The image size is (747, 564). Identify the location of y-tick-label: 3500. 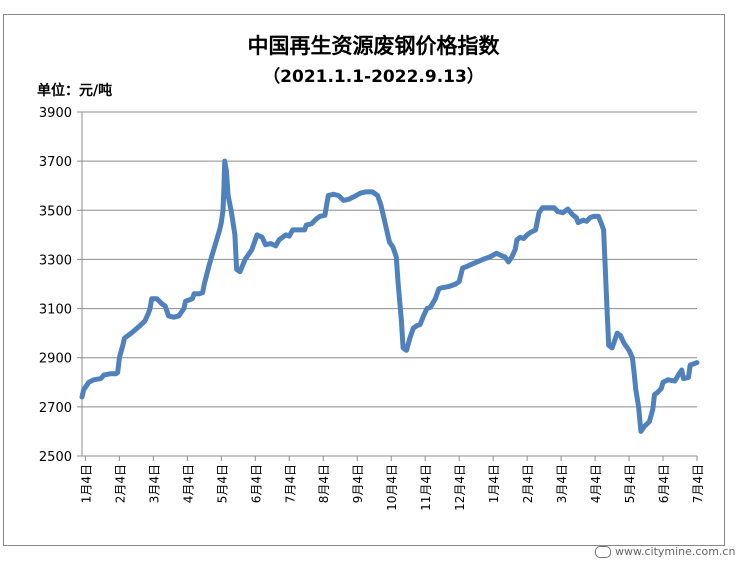
(55, 211).